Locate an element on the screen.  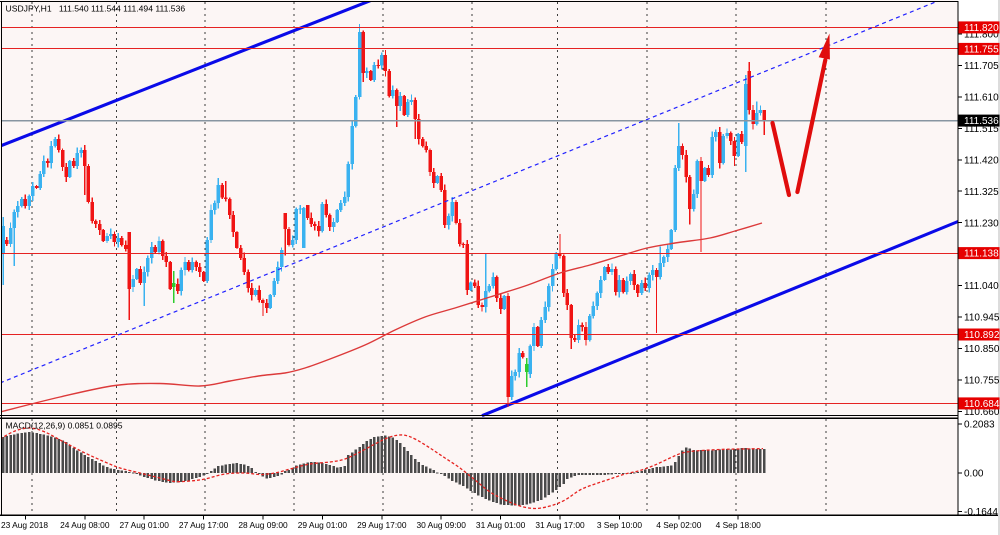
svg-text: 111.325 is located at coordinates (981, 192).